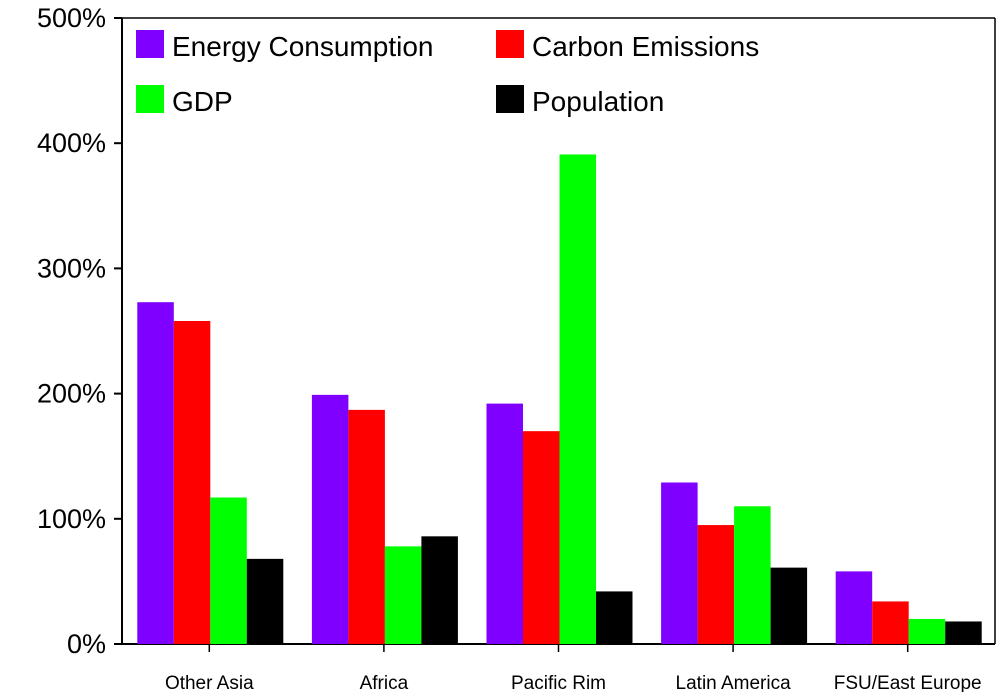 The width and height of the screenshot is (1005, 692). What do you see at coordinates (734, 682) in the screenshot?
I see `x-tick-label: Latin America` at bounding box center [734, 682].